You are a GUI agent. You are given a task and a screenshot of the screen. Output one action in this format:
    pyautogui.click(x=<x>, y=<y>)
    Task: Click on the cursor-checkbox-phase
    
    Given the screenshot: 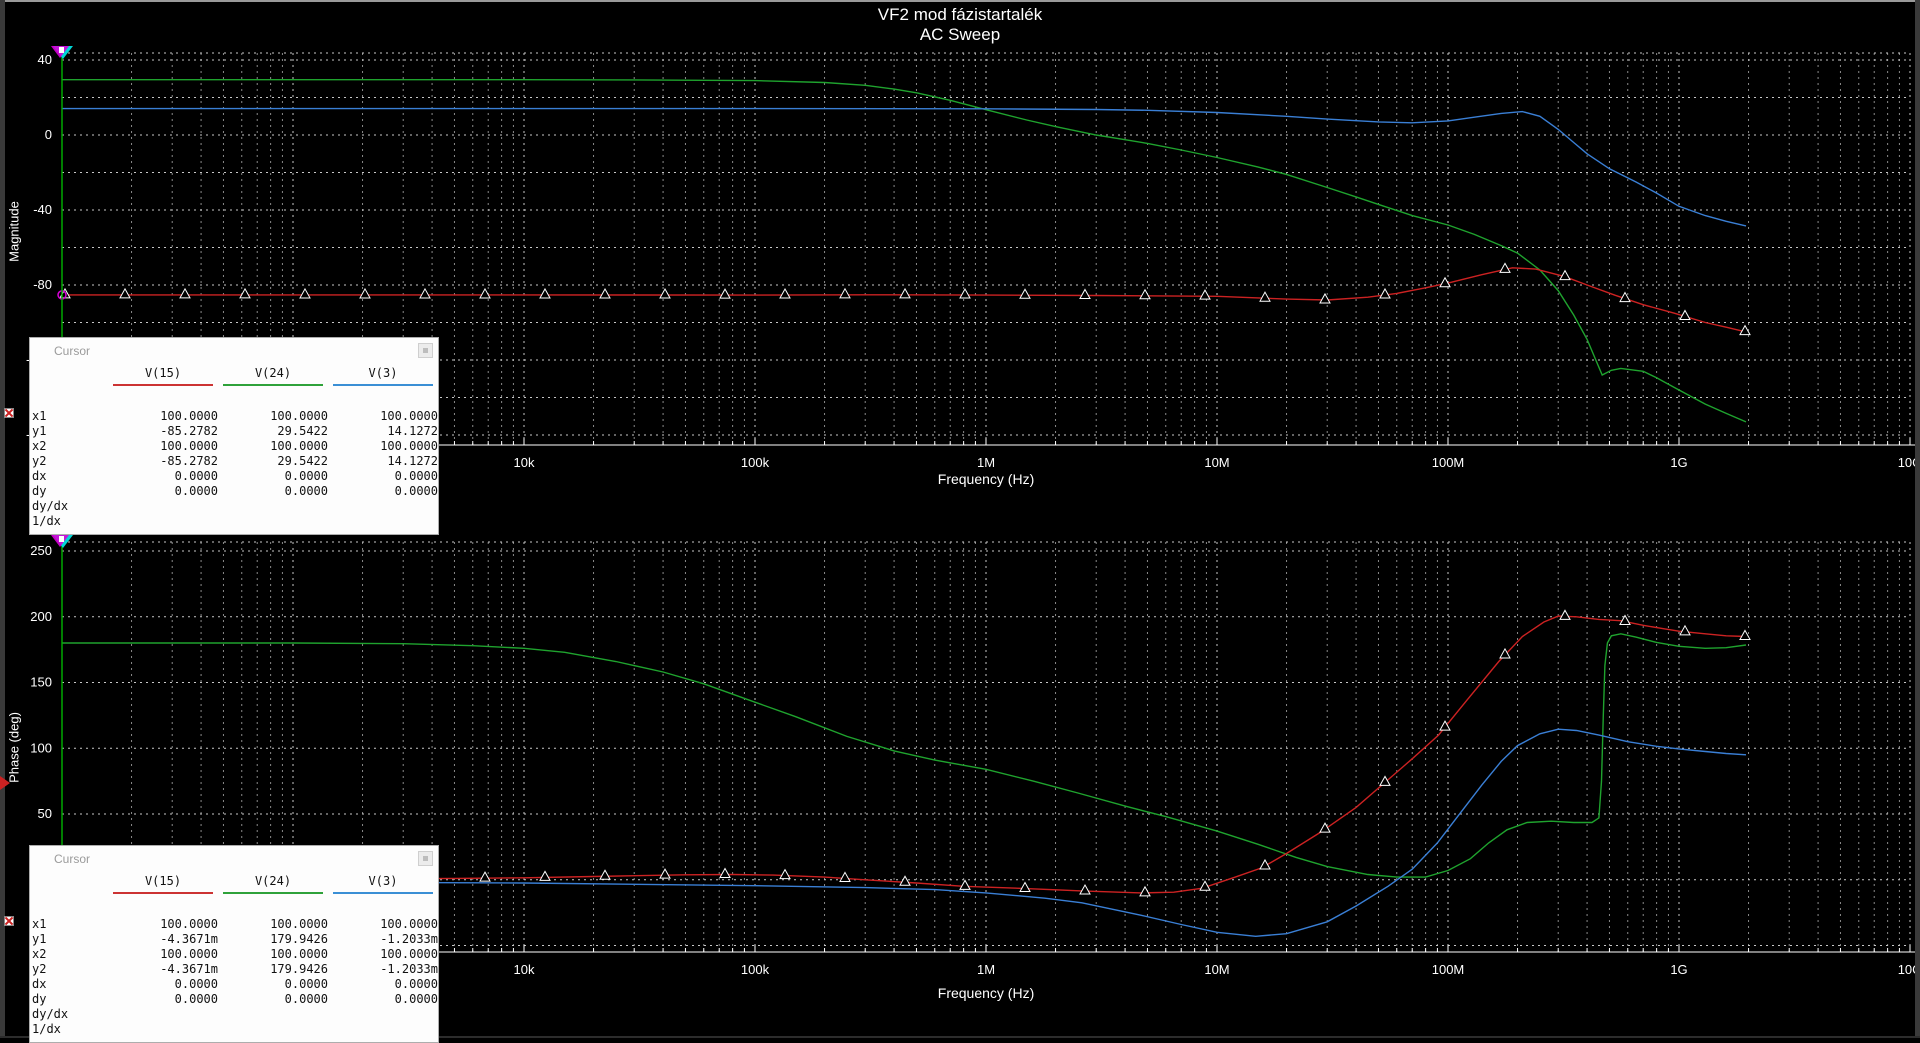 What is the action you would take?
    pyautogui.click(x=9, y=921)
    